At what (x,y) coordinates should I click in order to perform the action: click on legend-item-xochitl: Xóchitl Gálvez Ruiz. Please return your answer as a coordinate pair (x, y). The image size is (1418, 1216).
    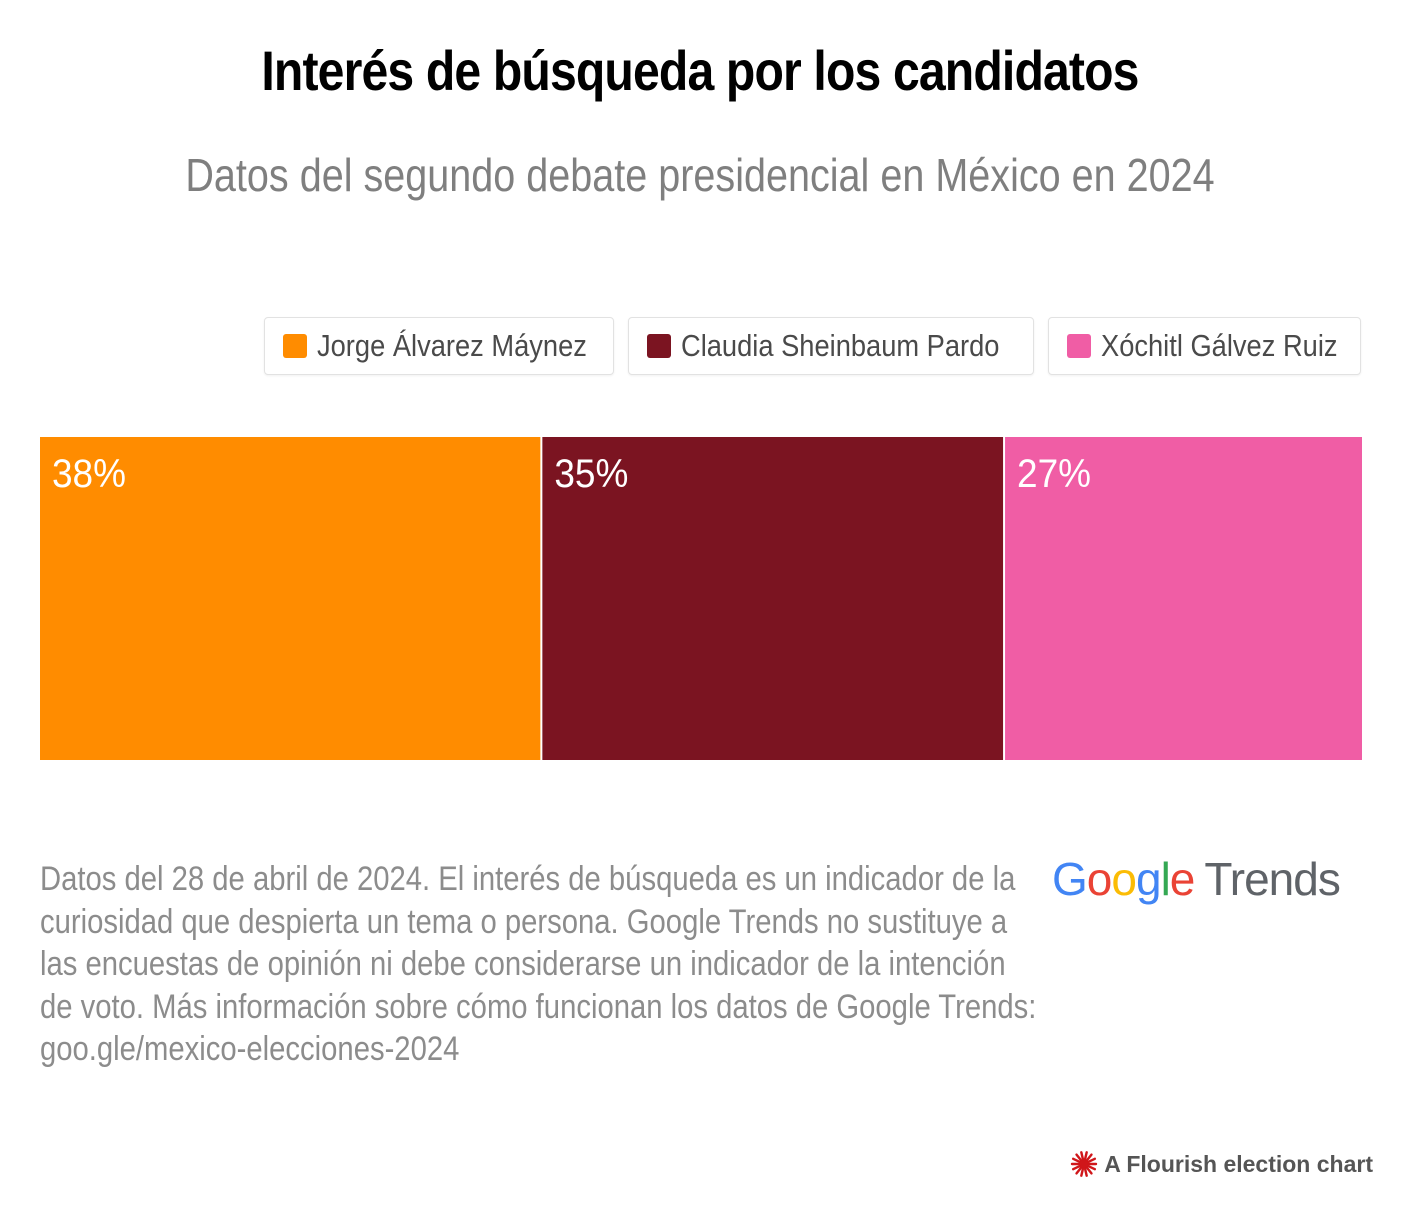
    Looking at the image, I should click on (1204, 346).